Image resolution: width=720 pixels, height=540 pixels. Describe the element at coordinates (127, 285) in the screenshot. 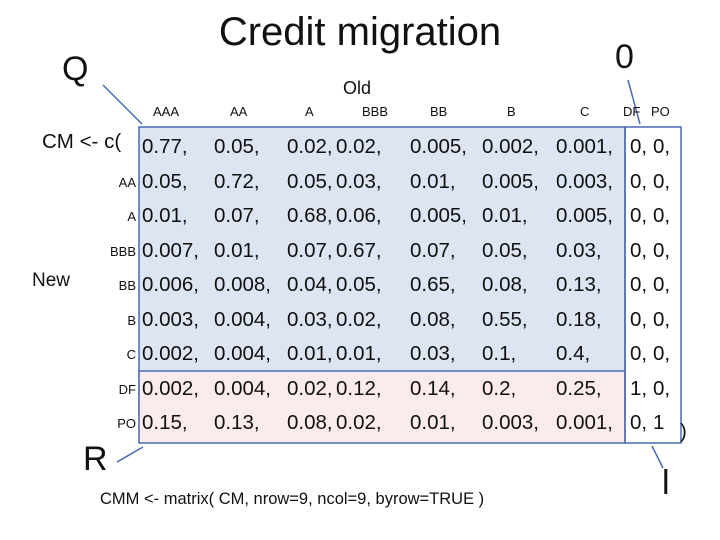

I see `row-header: BB` at that location.